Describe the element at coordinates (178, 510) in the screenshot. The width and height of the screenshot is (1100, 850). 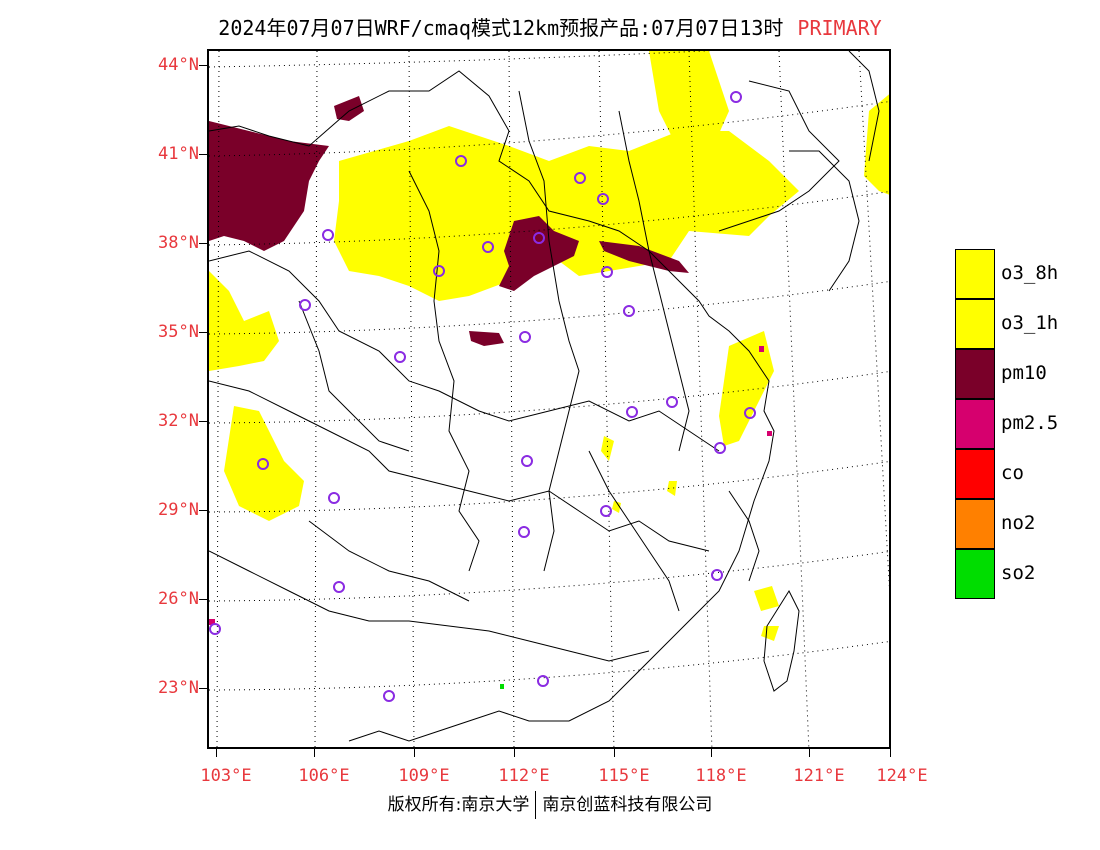
I see `lat-label-29: 29°N` at that location.